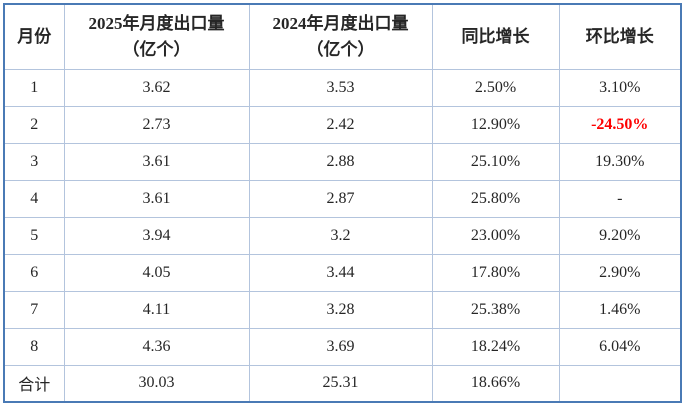 This screenshot has width=684, height=420. What do you see at coordinates (156, 272) in the screenshot?
I see `cell-2025-volume: 4.05` at bounding box center [156, 272].